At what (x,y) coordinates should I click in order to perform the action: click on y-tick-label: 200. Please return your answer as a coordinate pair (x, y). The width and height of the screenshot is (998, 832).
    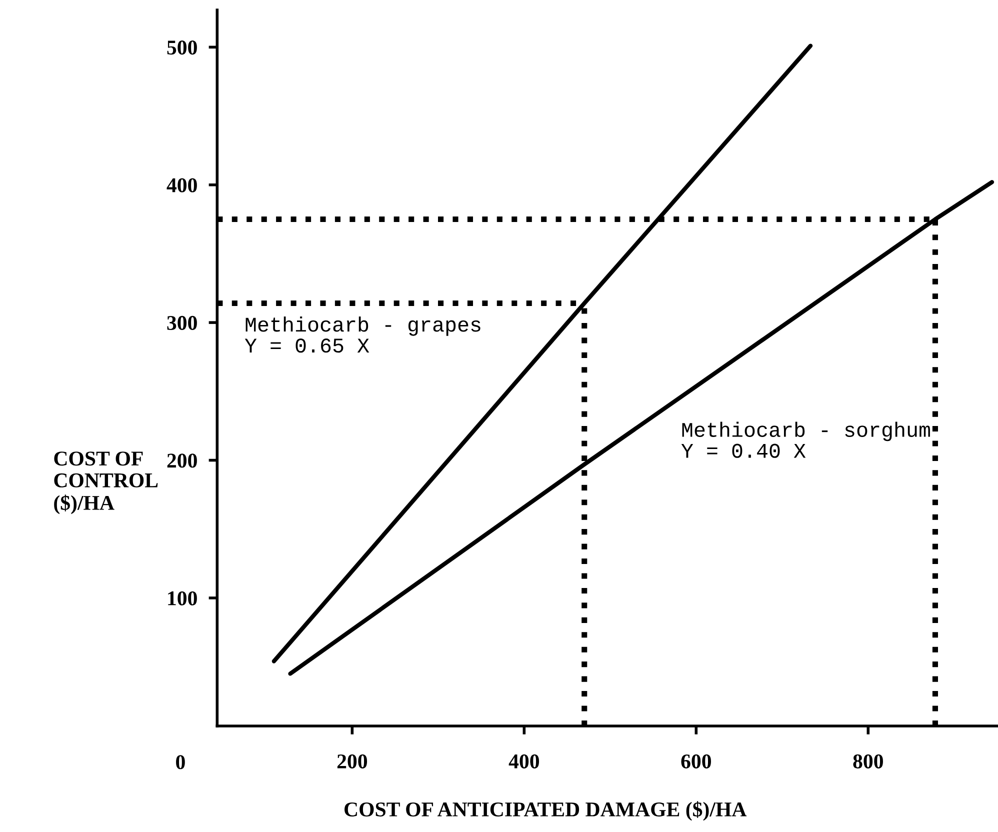
    Looking at the image, I should click on (182, 461).